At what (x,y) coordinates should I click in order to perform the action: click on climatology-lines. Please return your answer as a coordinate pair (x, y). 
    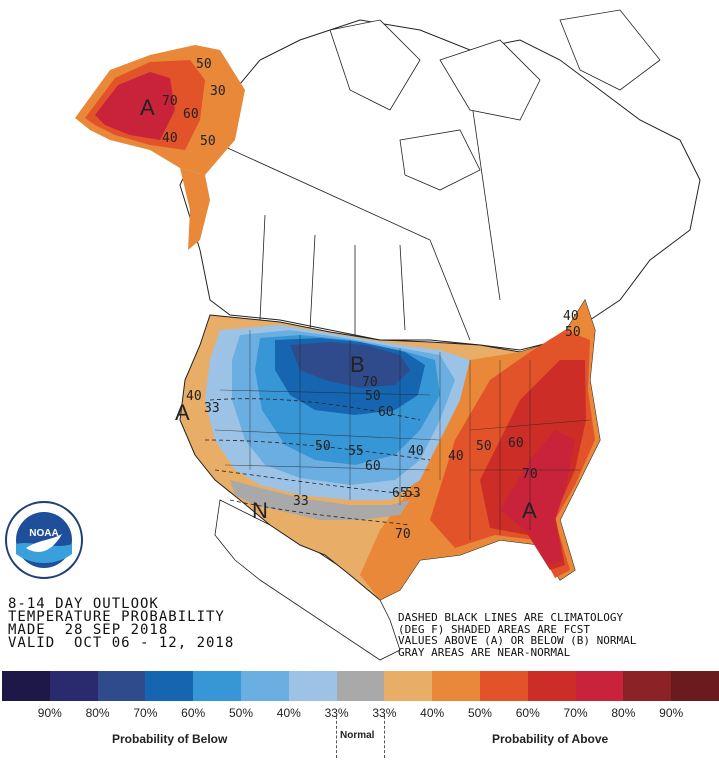
    Looking at the image, I should click on (317, 462).